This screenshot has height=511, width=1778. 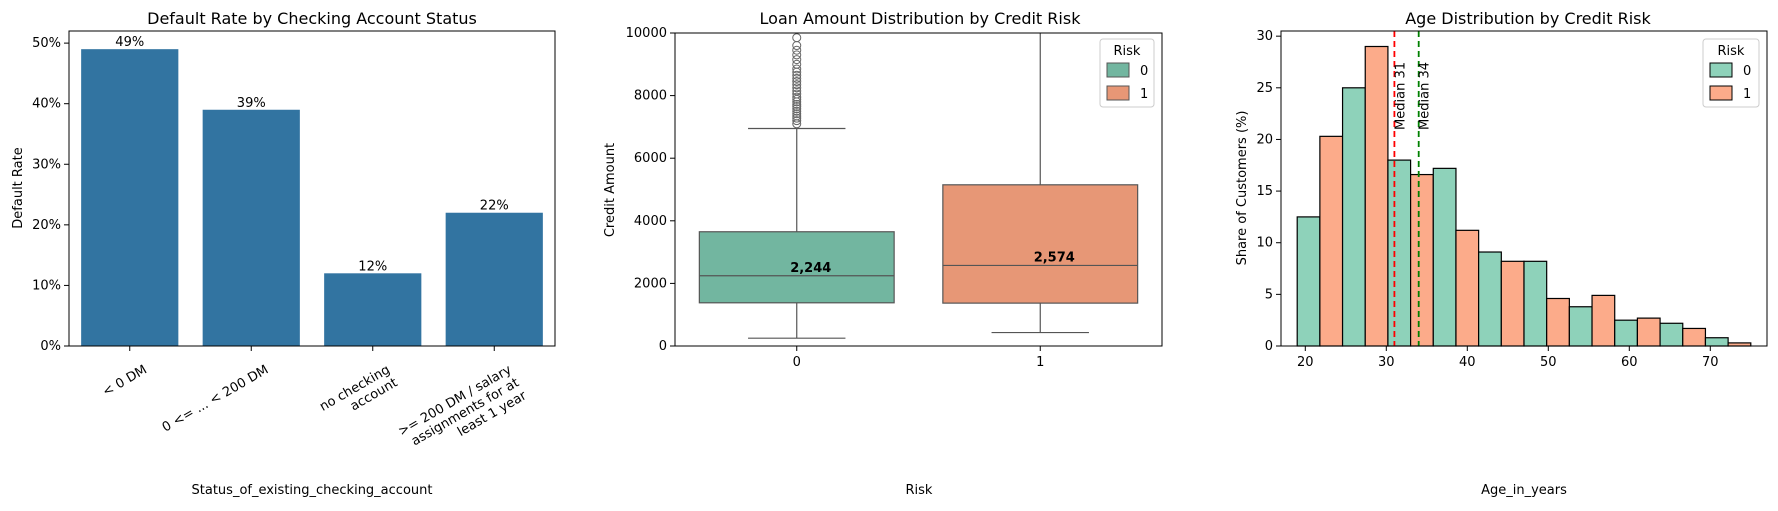 I want to click on chart2-median-label: 2,574, so click(x=1054, y=257).